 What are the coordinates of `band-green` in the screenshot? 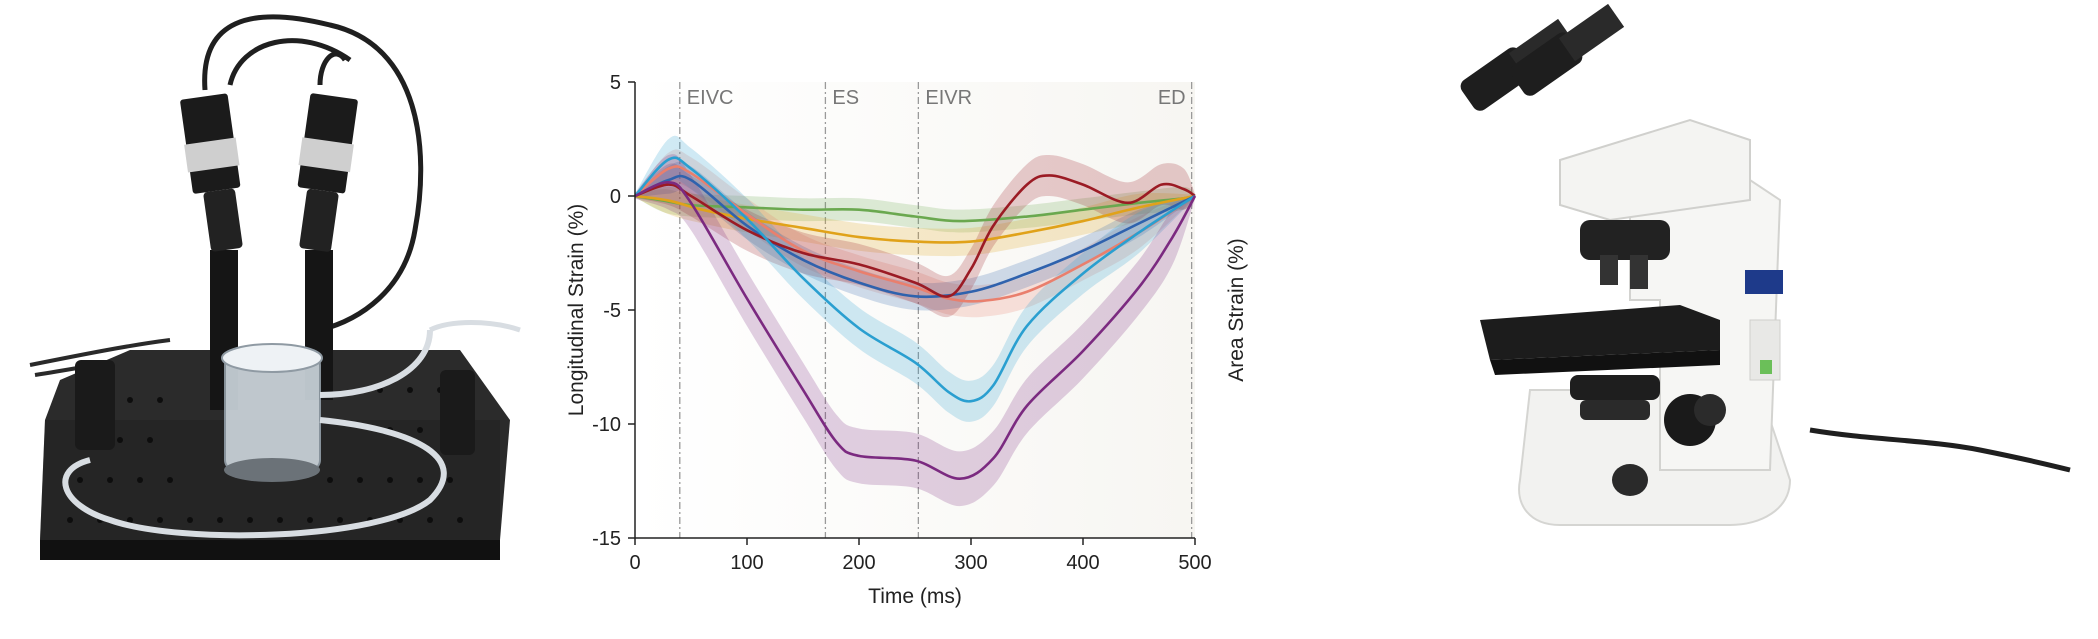 It's located at (915, 209).